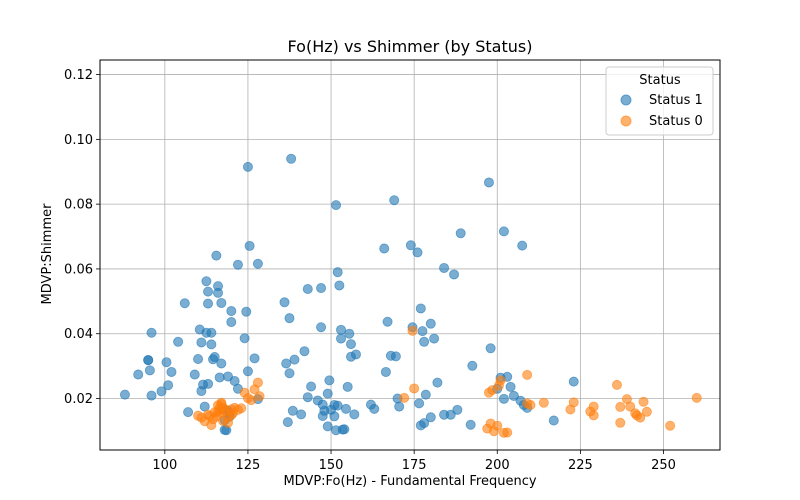 This screenshot has width=800, height=500. Describe the element at coordinates (410, 46) in the screenshot. I see `chart-title: Fo(Hz) vs Shimmer (by Status)` at that location.